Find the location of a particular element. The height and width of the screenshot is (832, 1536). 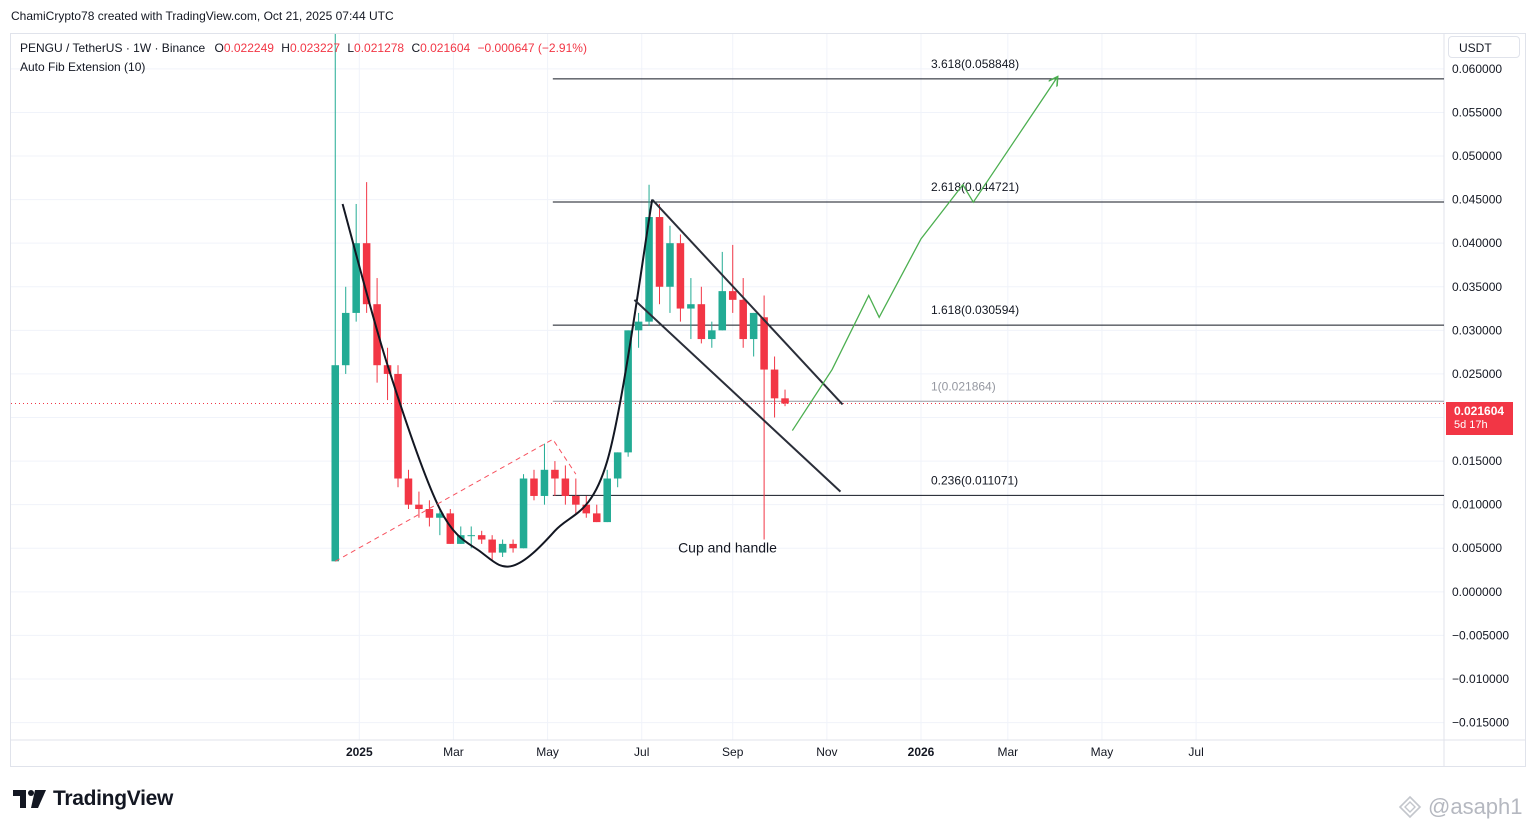

projection-path is located at coordinates (924, 254).